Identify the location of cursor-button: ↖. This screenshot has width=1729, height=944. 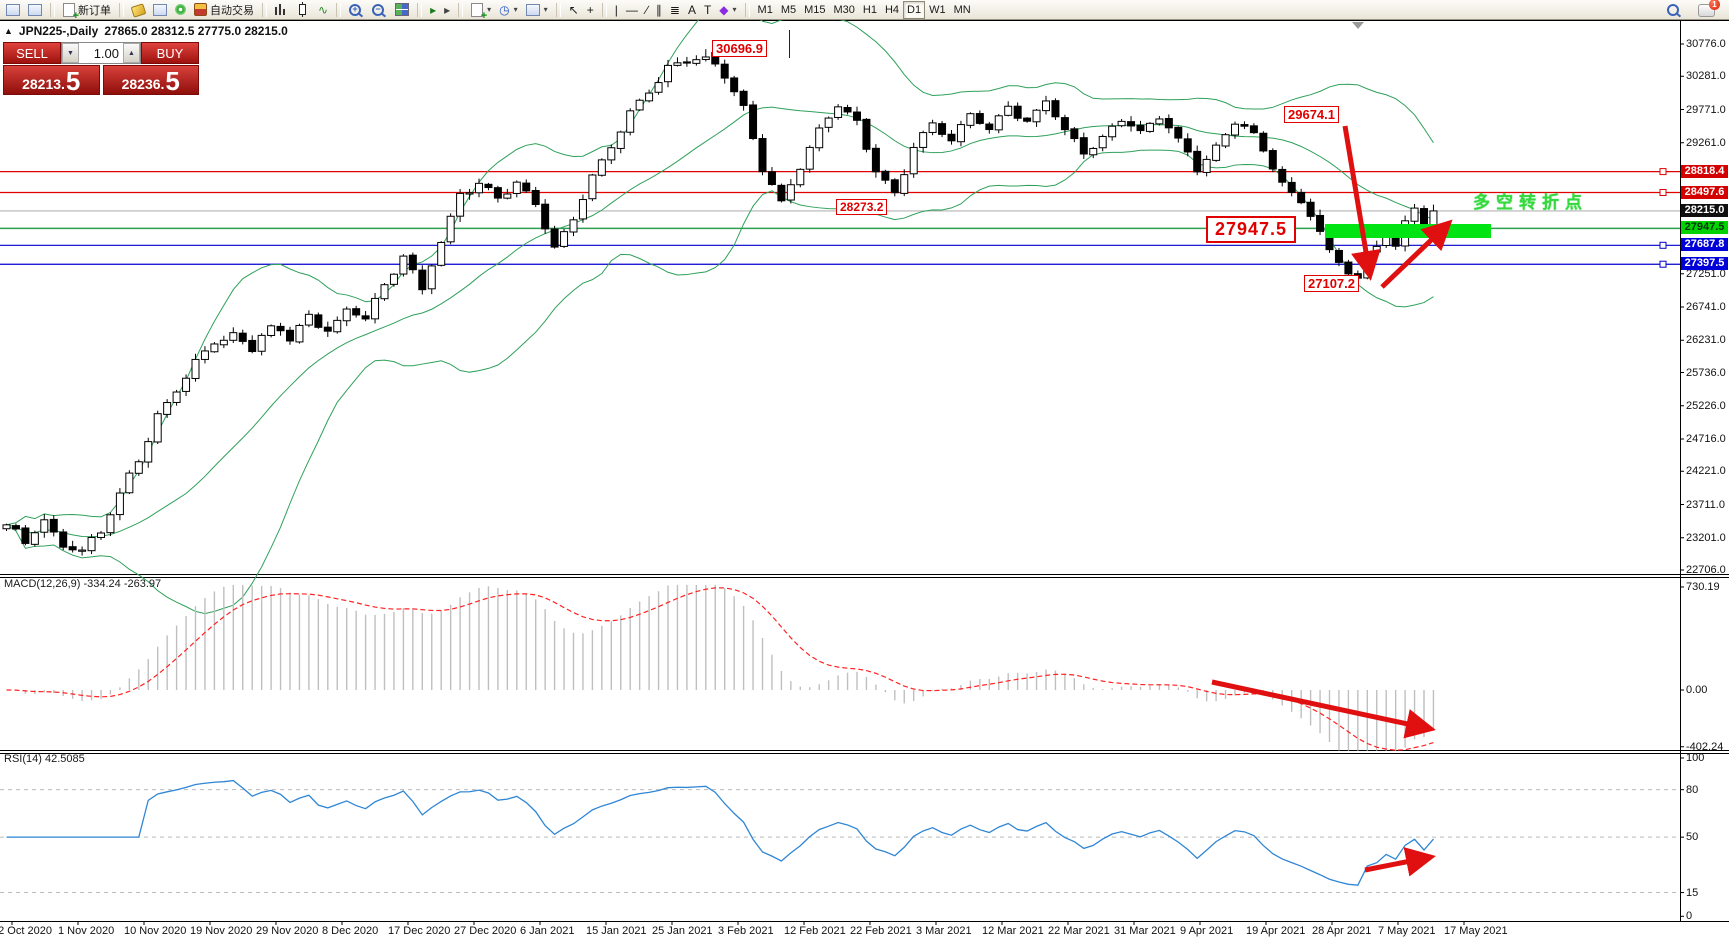
(574, 10).